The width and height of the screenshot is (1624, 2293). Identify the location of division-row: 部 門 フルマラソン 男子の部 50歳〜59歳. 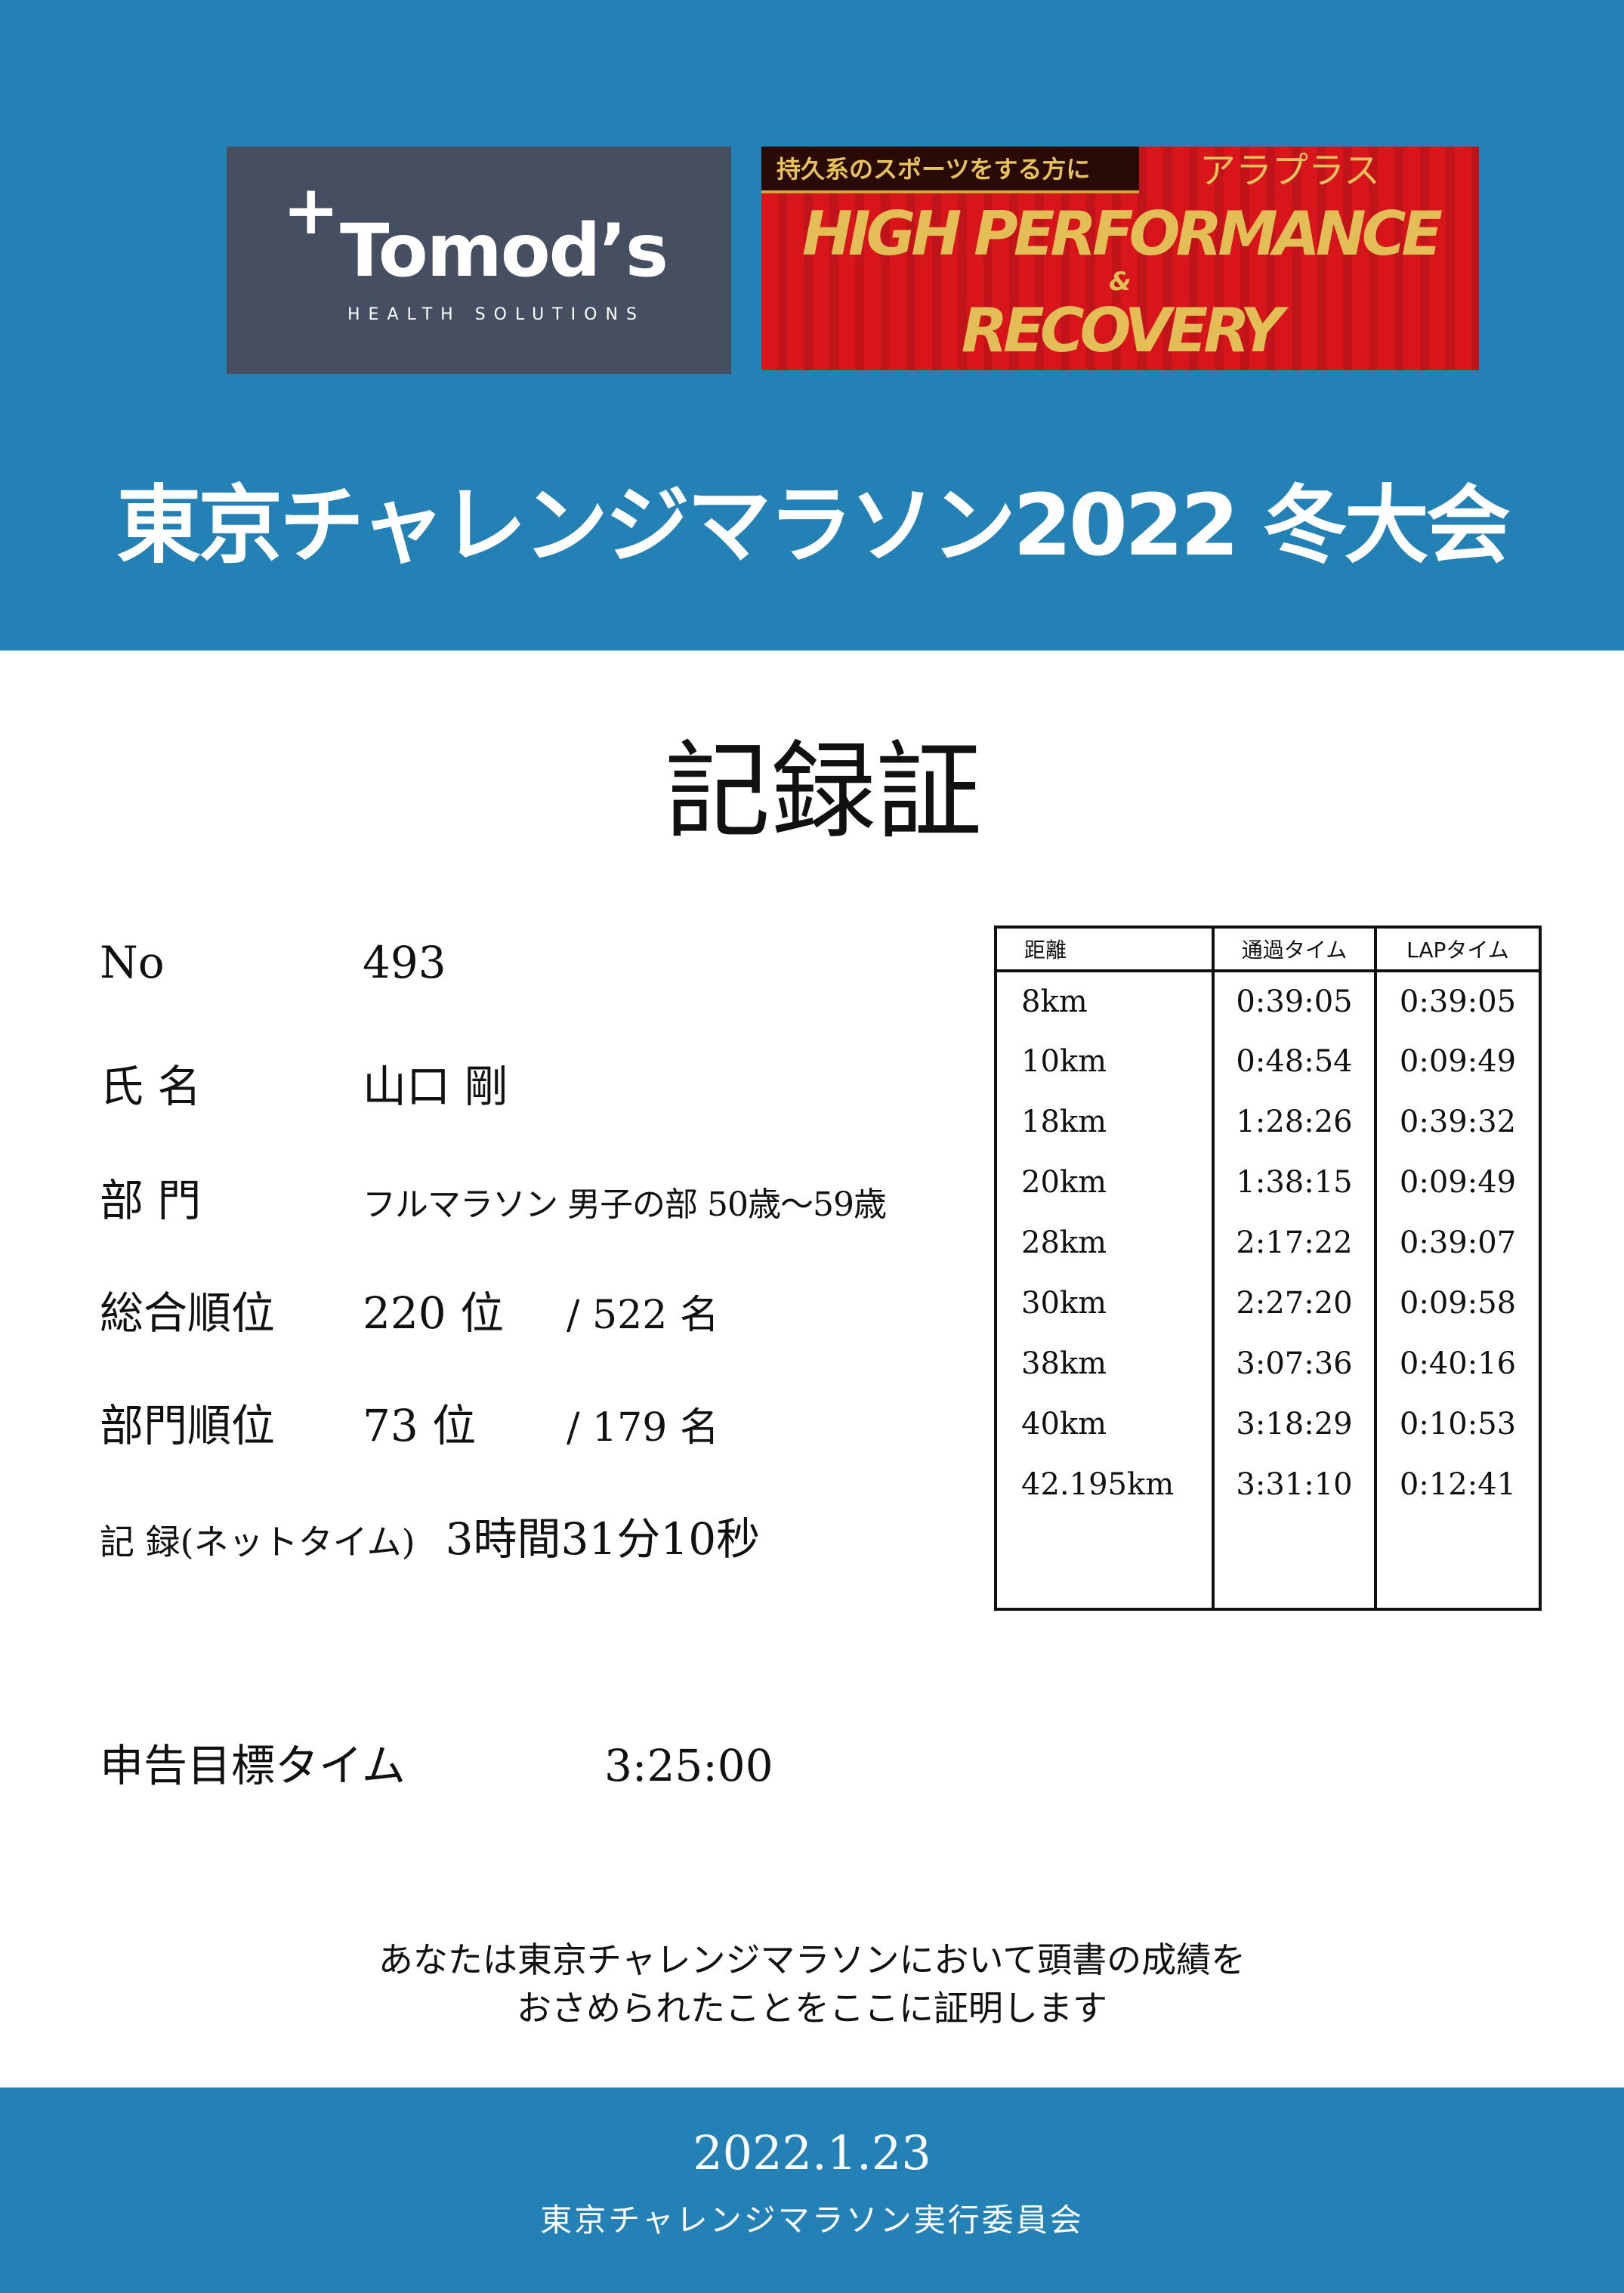
(534, 1196).